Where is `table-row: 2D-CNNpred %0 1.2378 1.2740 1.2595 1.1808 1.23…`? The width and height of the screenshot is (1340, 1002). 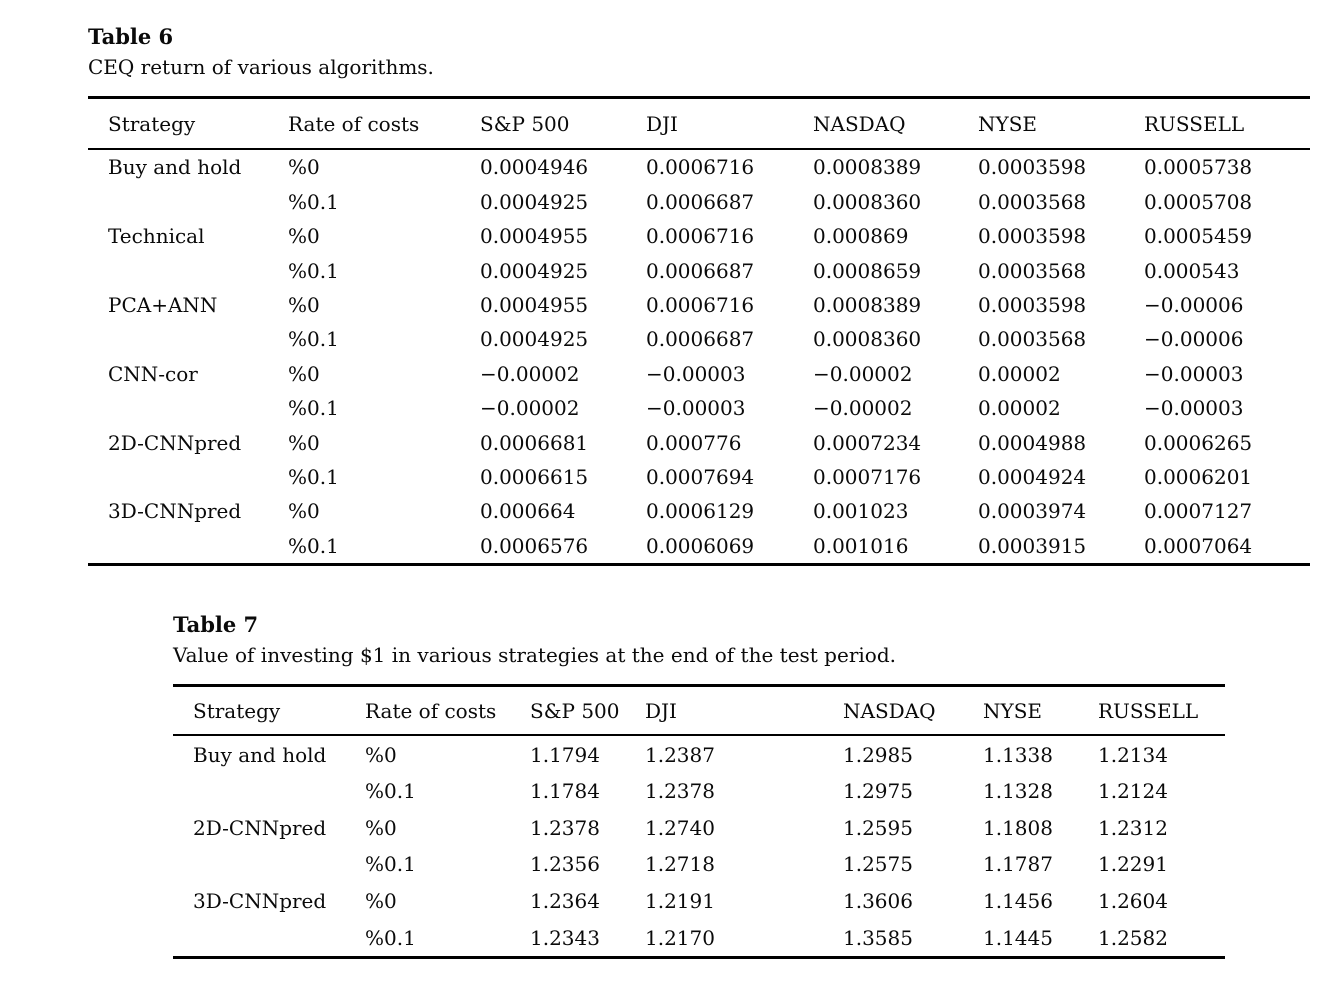 table-row: 2D-CNNpred %0 1.2378 1.2740 1.2595 1.1808 1.23… is located at coordinates (699, 827).